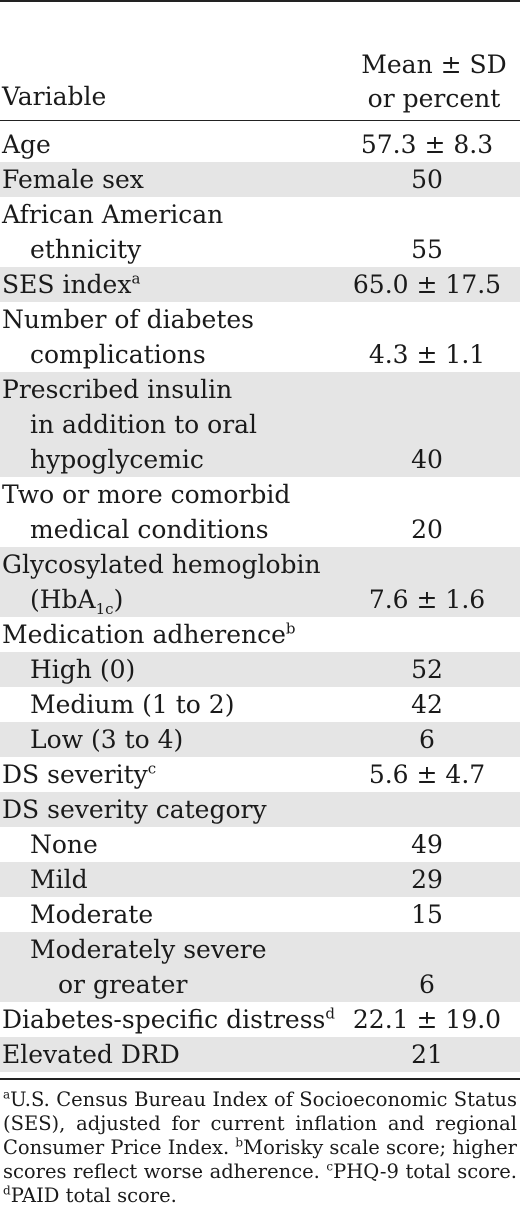 The image size is (520, 1224). What do you see at coordinates (260, 1079) in the screenshot?
I see `bottom-rule` at bounding box center [260, 1079].